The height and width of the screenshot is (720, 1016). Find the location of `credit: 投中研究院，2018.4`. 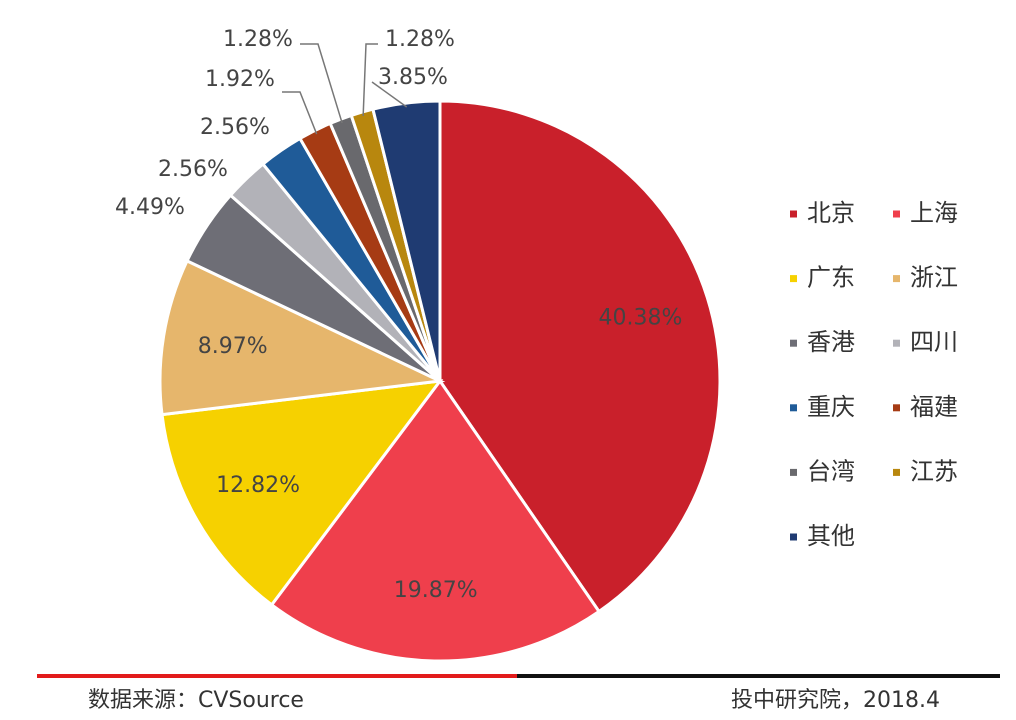

credit: 投中研究院，2018.4 is located at coordinates (835, 700).